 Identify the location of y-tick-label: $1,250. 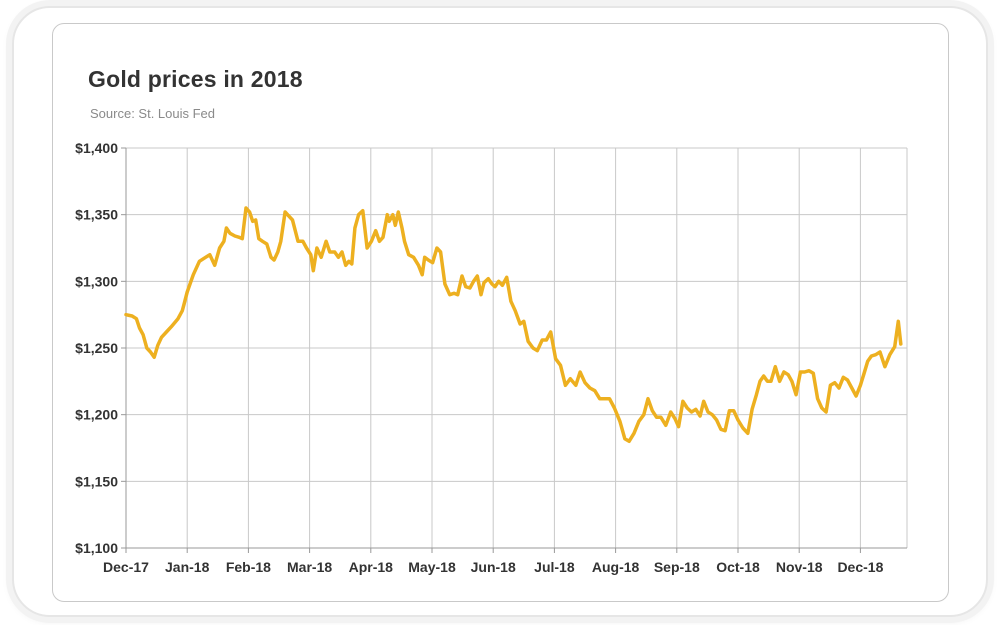
(96, 348).